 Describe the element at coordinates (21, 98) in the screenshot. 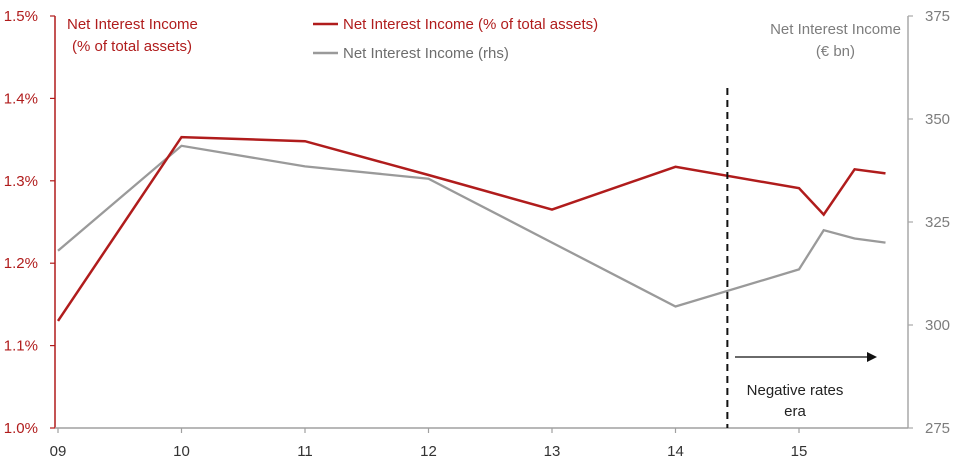

I see `left-tick-label: 1.4%` at that location.